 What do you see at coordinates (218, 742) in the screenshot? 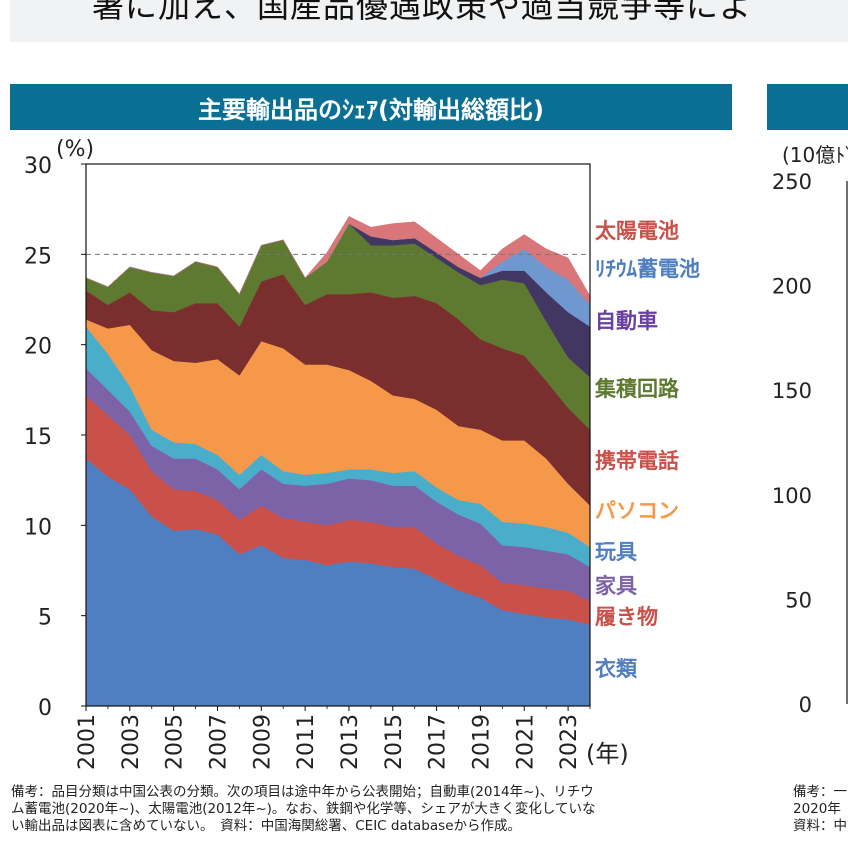
I see `x-tick-label: 2007` at bounding box center [218, 742].